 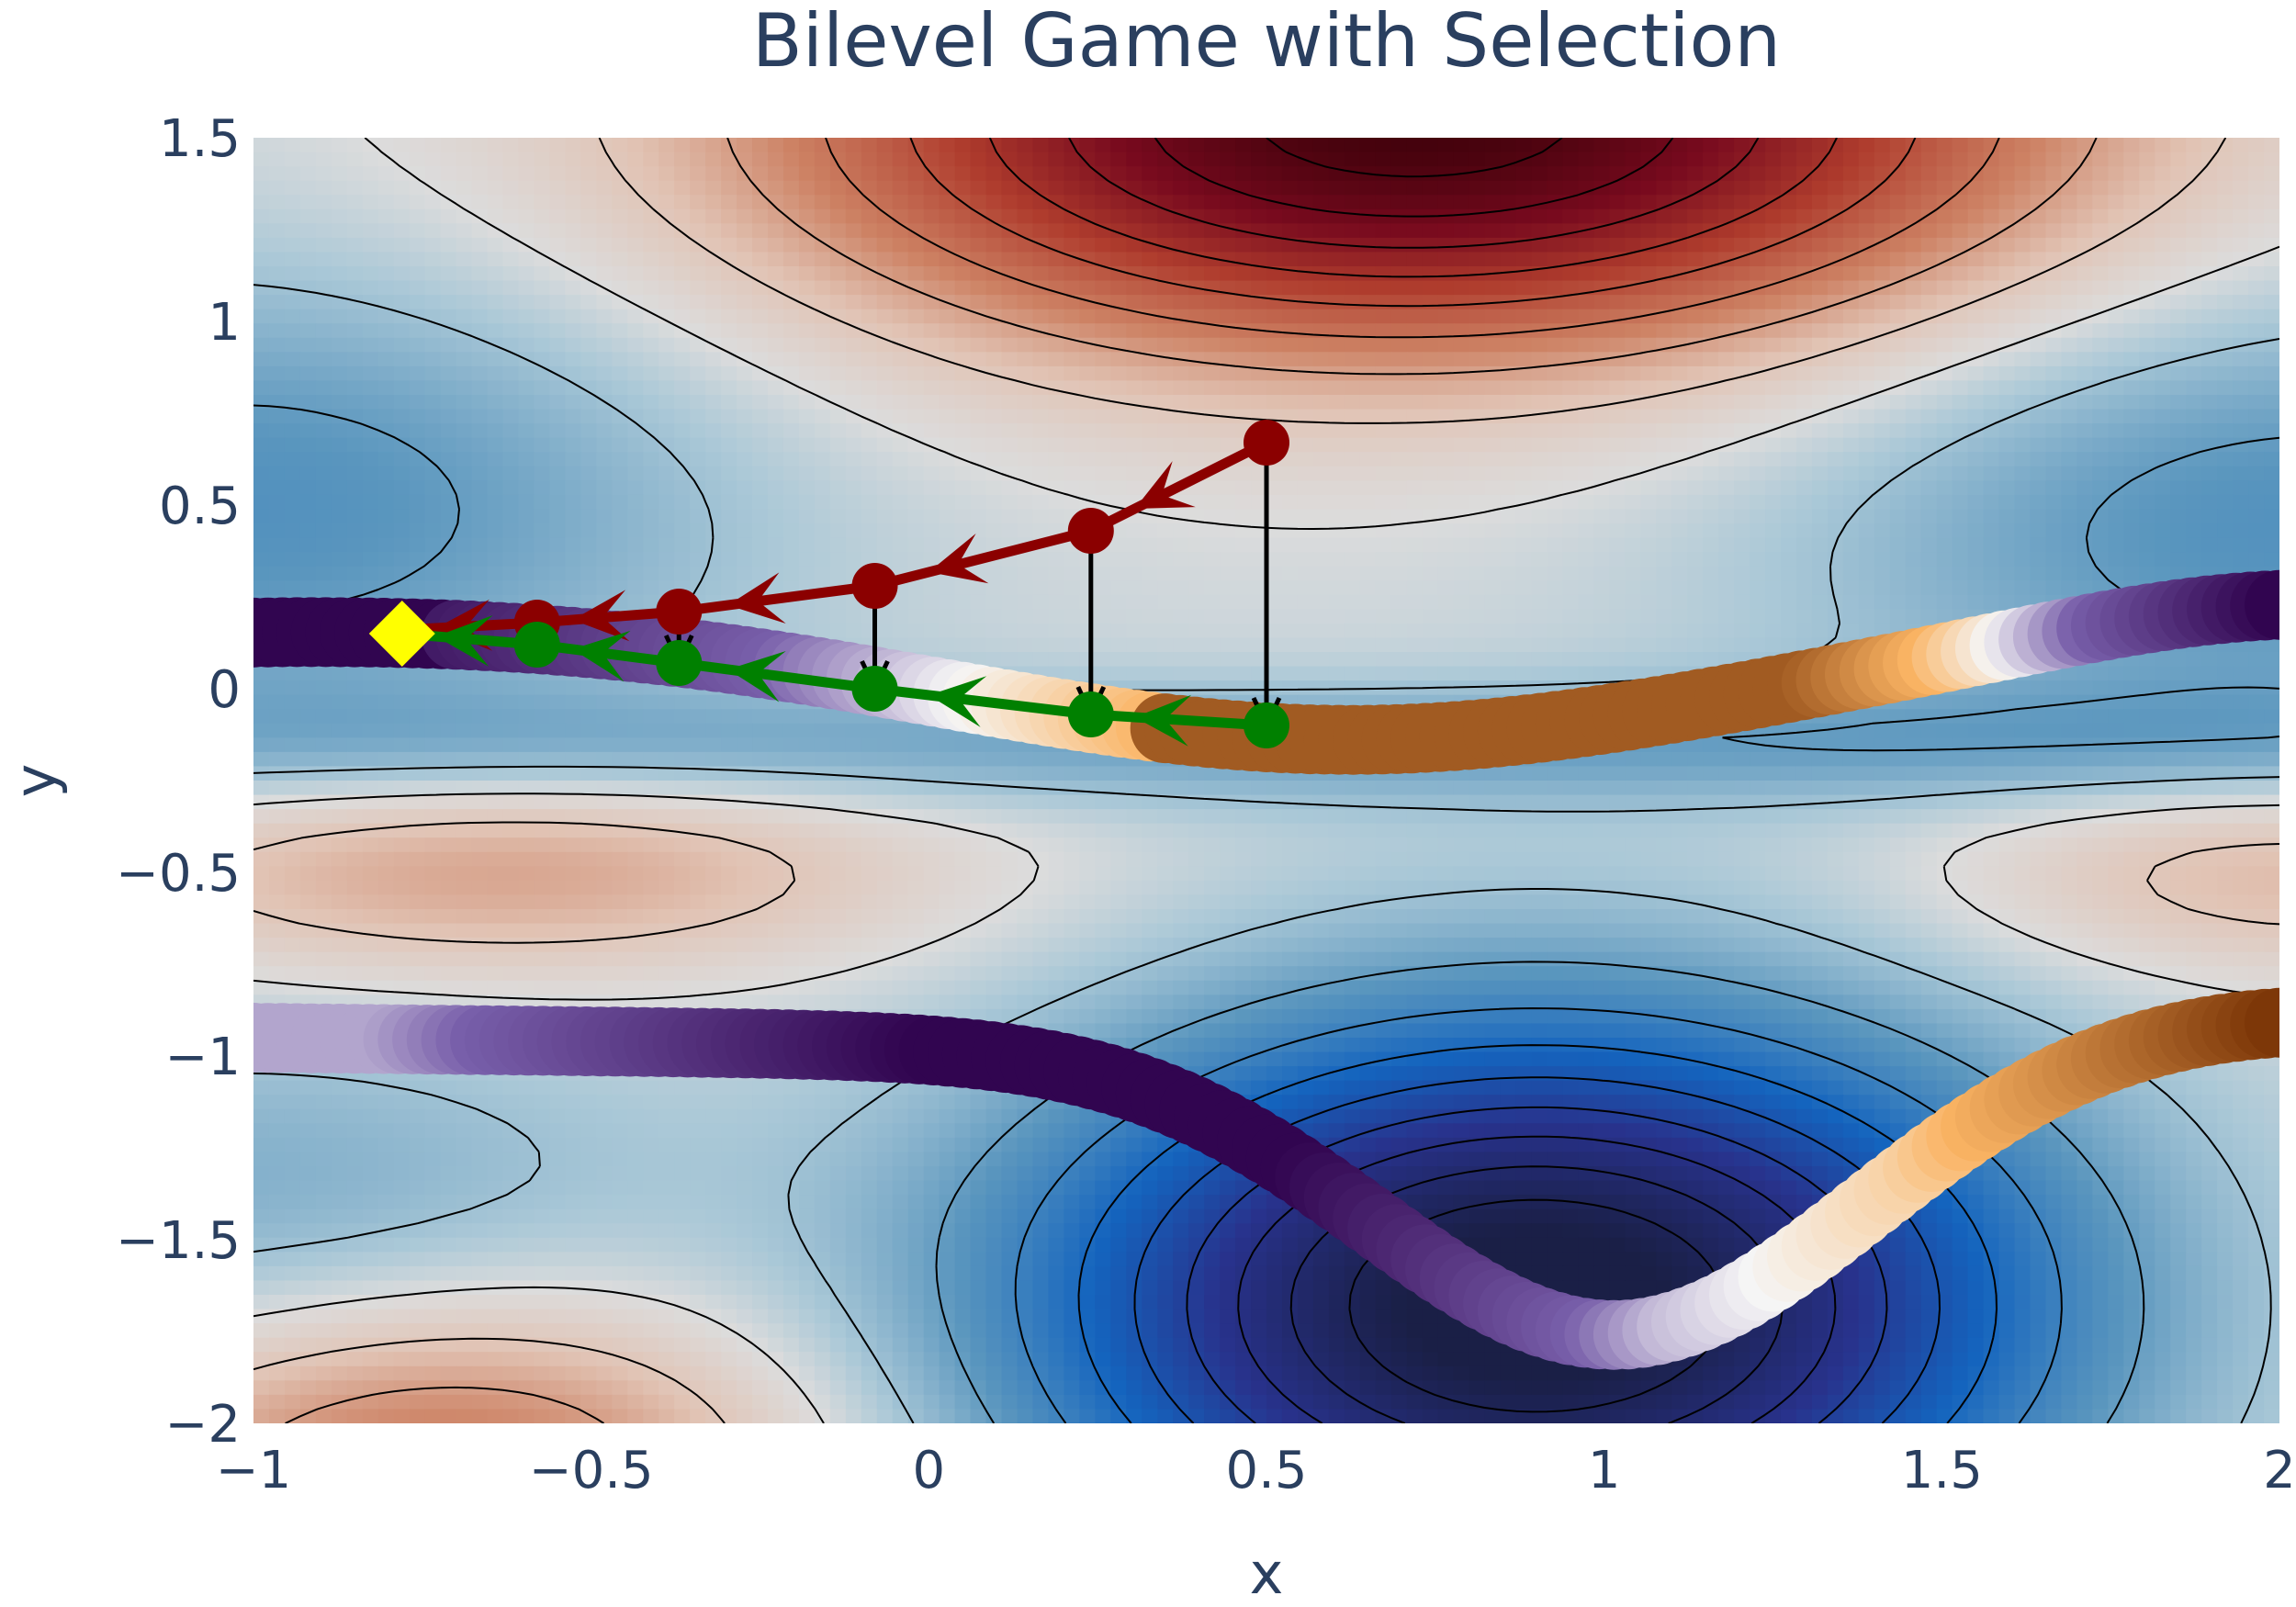 What do you see at coordinates (1267, 42) in the screenshot?
I see `chart-title: Bilevel Game with Selection` at bounding box center [1267, 42].